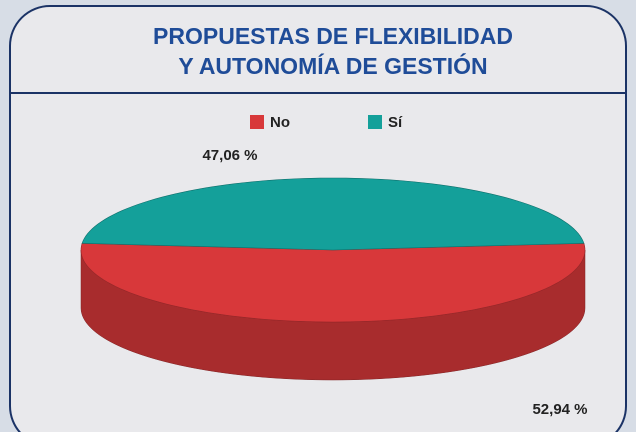 The width and height of the screenshot is (636, 432). What do you see at coordinates (333, 36) in the screenshot?
I see `chart-title: PROPUESTAS DE FLEXIBILIDAD` at bounding box center [333, 36].